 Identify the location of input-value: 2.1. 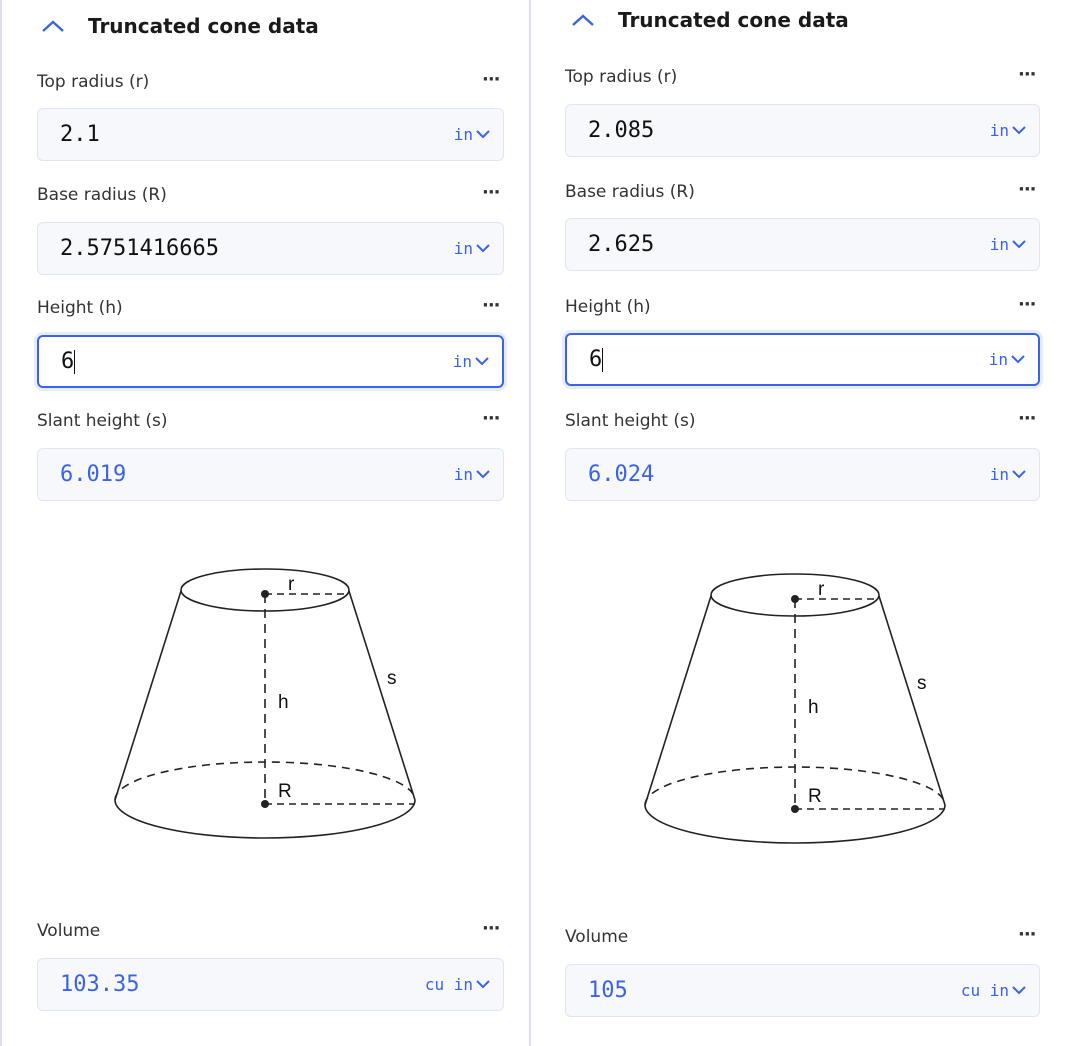
(80, 134).